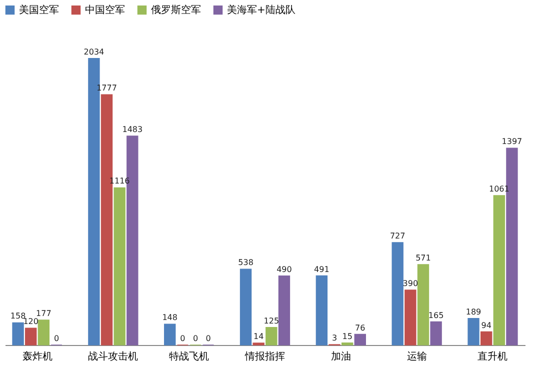 This screenshot has width=550, height=371. What do you see at coordinates (322, 269) in the screenshot?
I see `data-label: 491` at bounding box center [322, 269].